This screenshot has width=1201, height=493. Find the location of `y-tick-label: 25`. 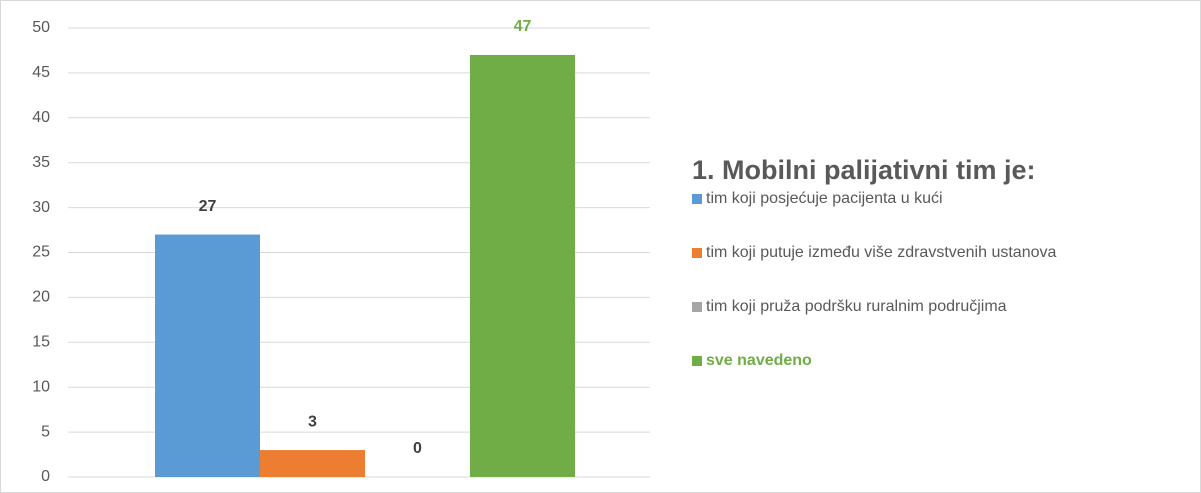

y-tick-label: 25 is located at coordinates (41, 252).